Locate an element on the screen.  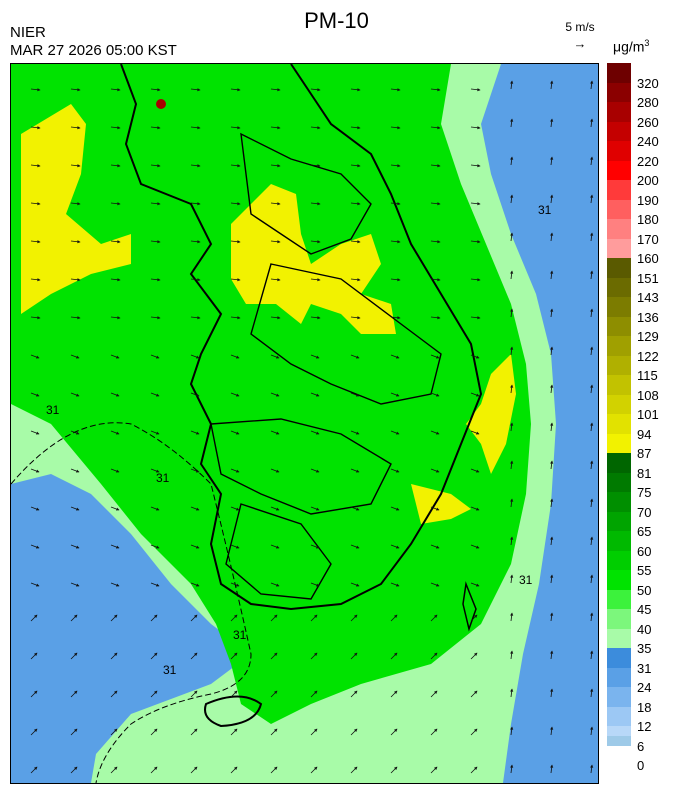
legend-label: 108 is located at coordinates (648, 395).